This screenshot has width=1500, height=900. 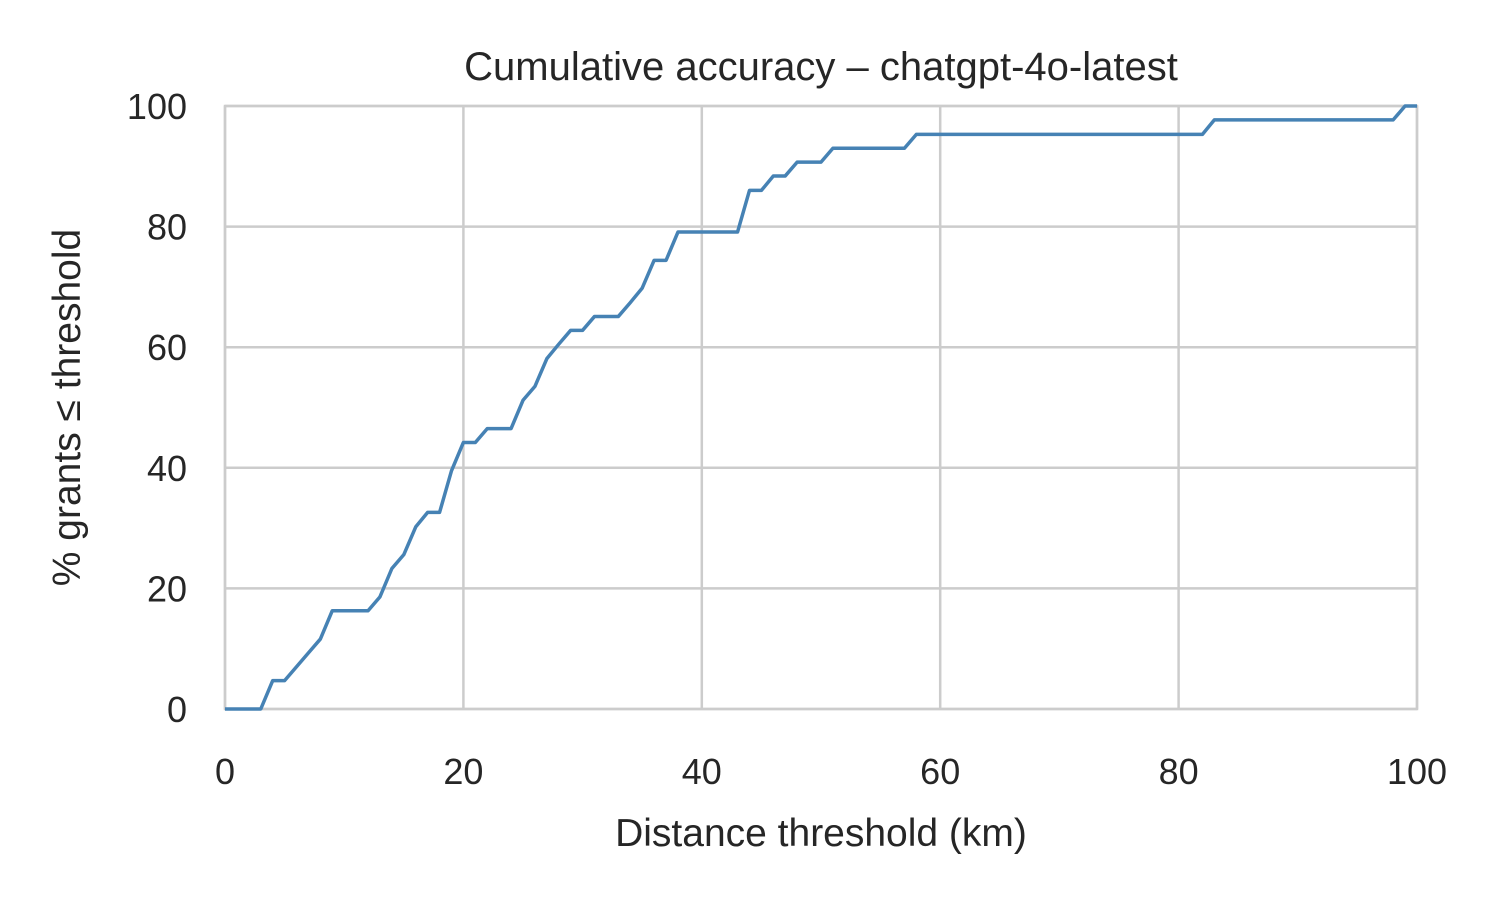 What do you see at coordinates (167, 588) in the screenshot?
I see `y-tick-label: 20` at bounding box center [167, 588].